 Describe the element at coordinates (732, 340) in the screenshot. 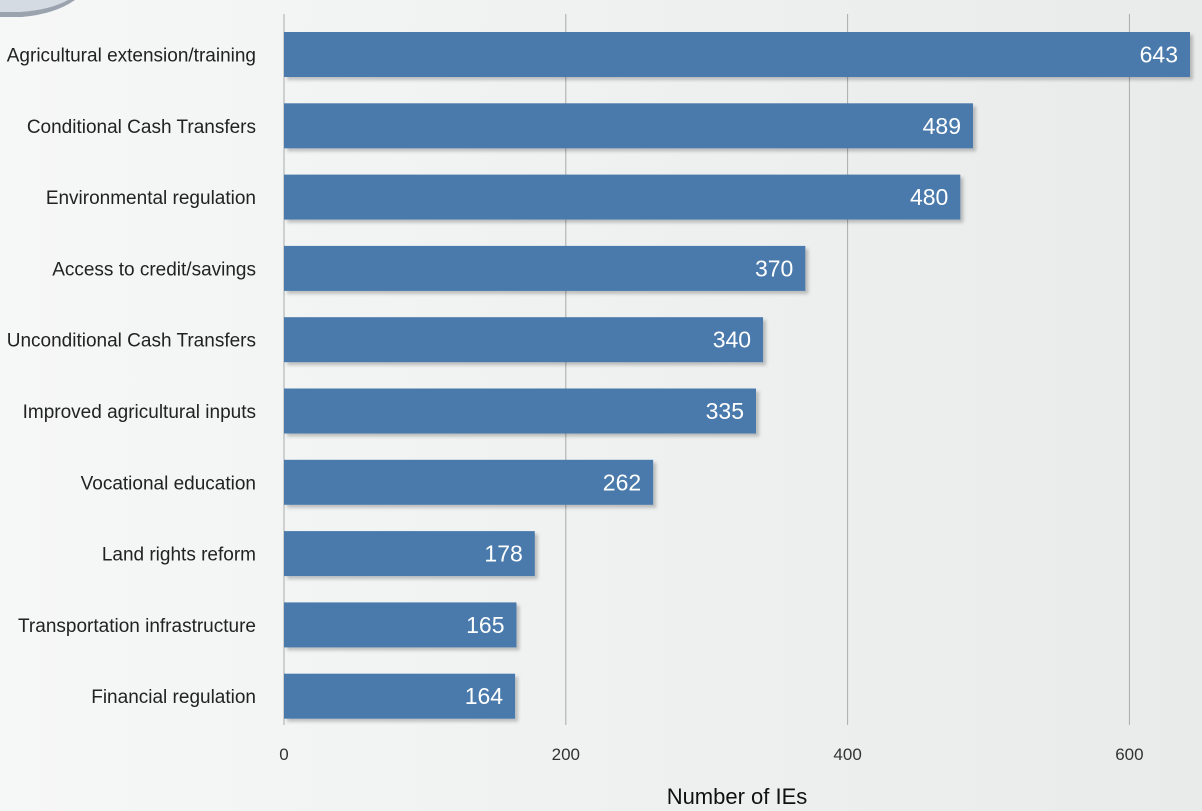

I see `value-label: 340` at that location.